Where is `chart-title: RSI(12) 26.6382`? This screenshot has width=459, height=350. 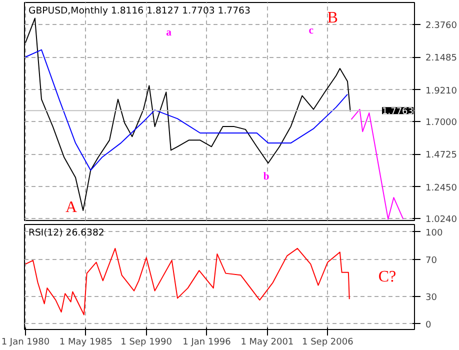 chart-title: RSI(12) 26.6382 is located at coordinates (66, 233).